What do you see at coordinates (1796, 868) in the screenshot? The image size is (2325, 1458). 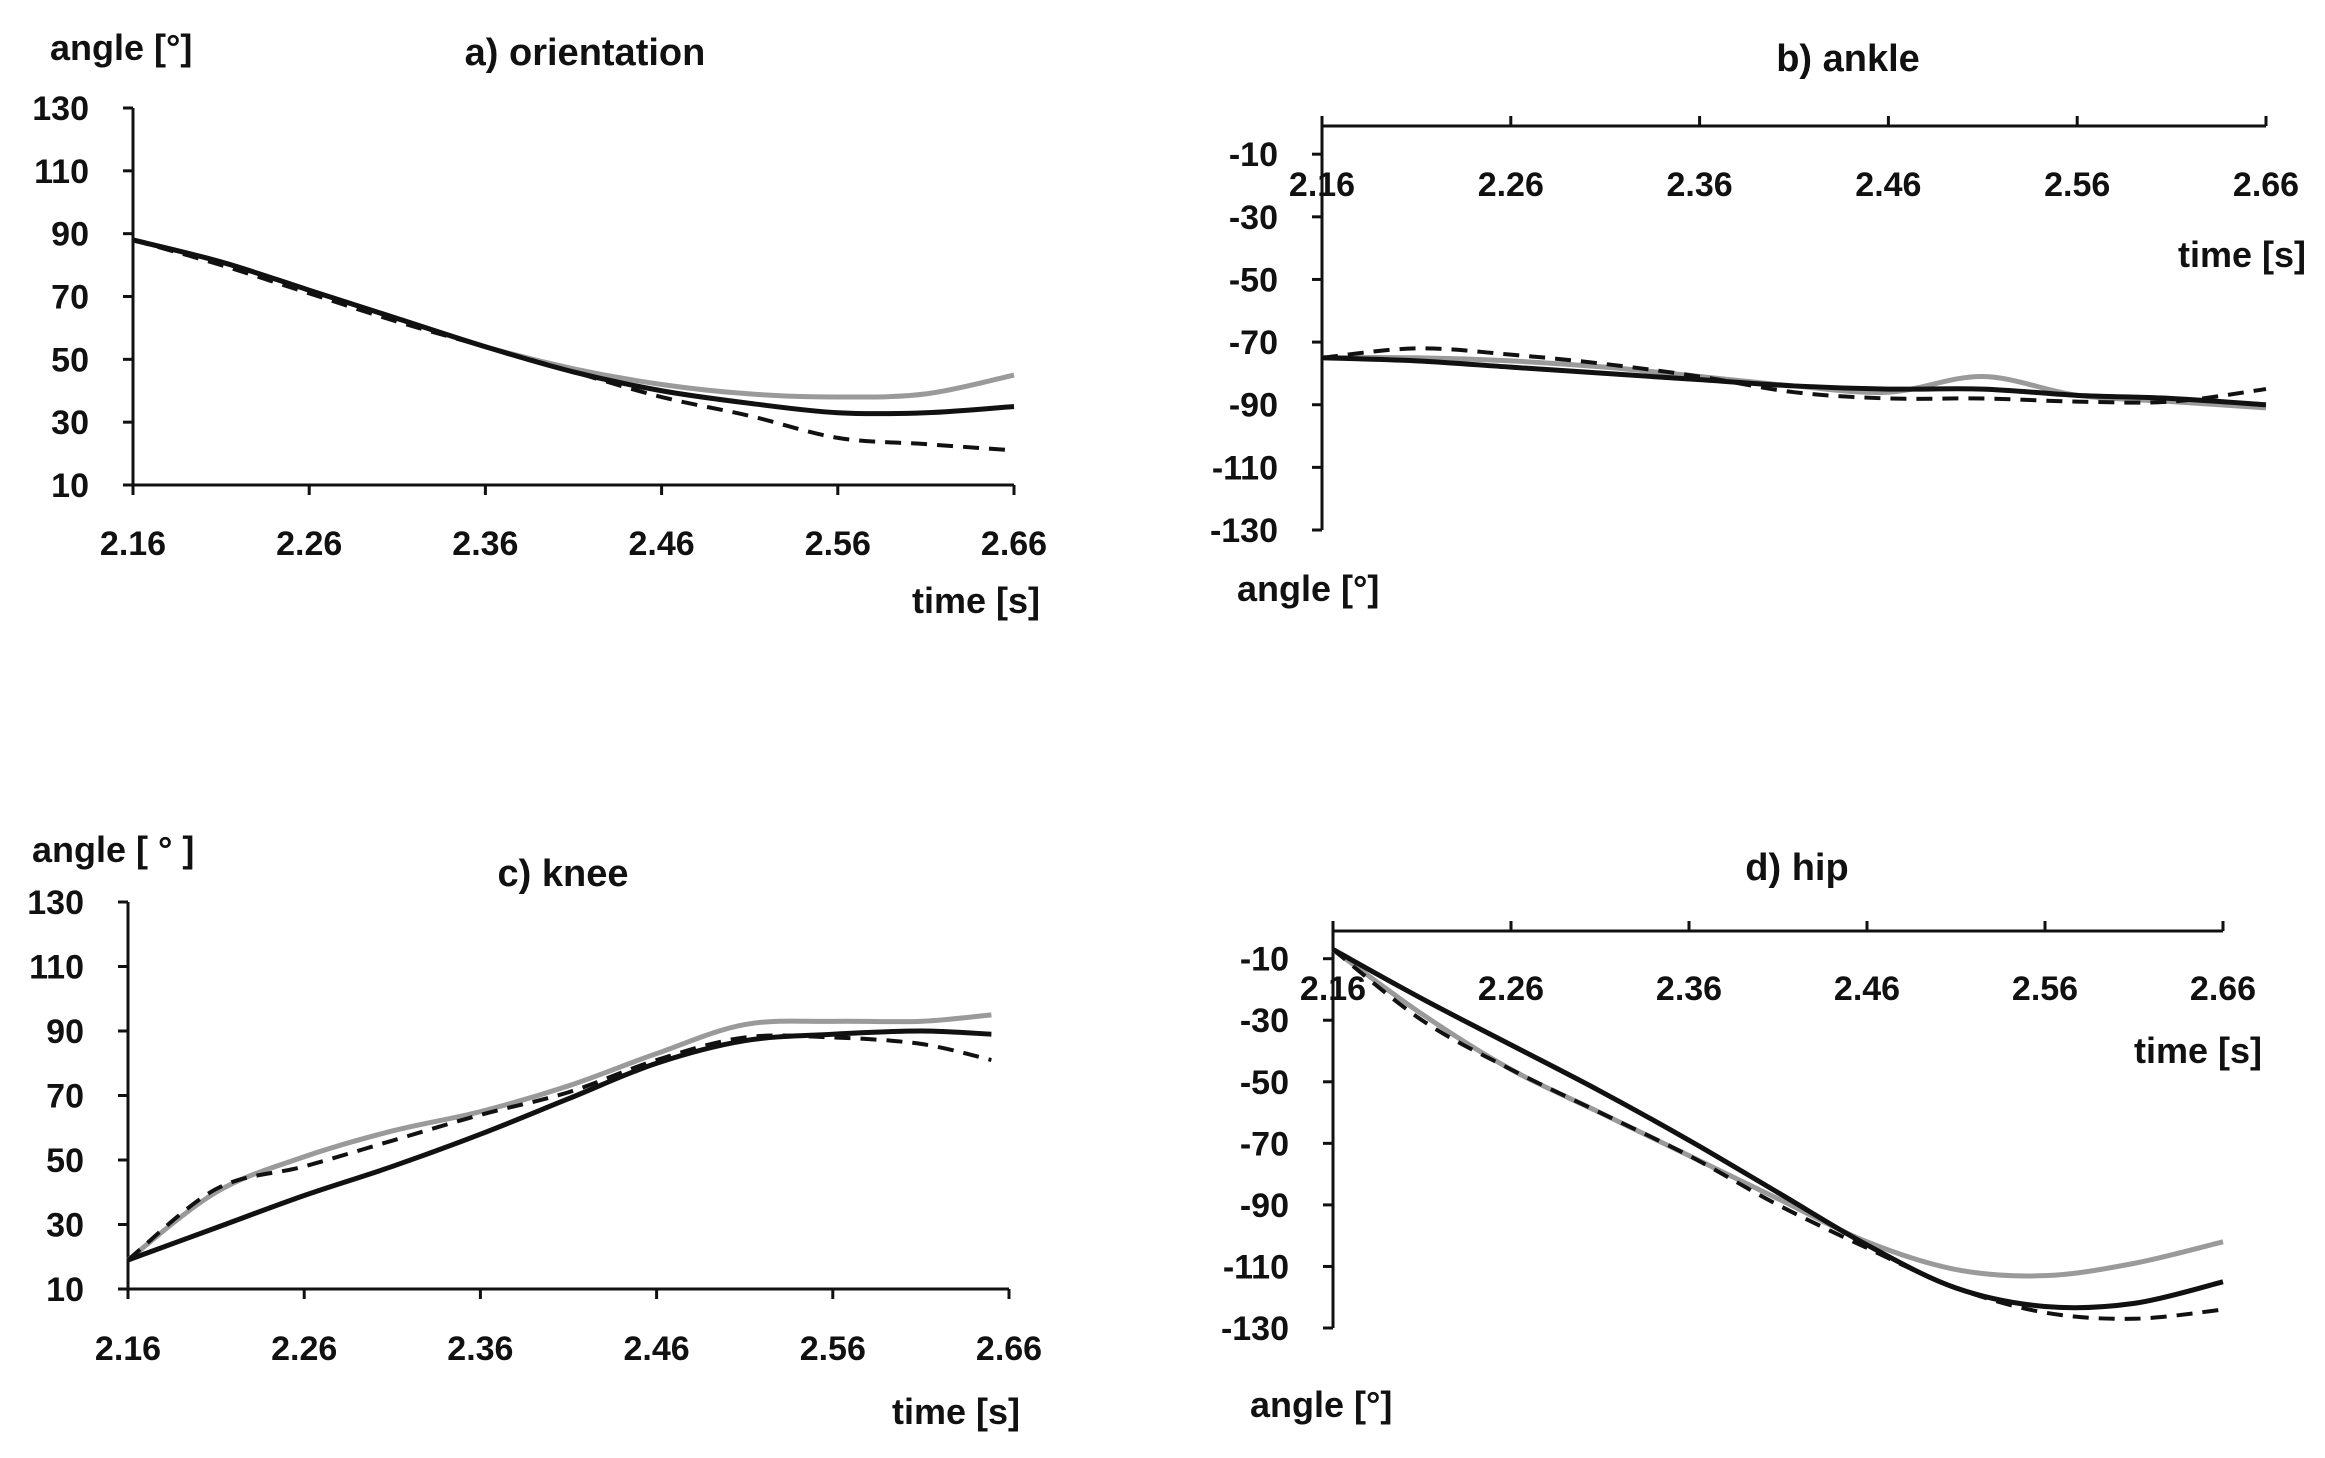 I see `chart-title: d) hip` at bounding box center [1796, 868].